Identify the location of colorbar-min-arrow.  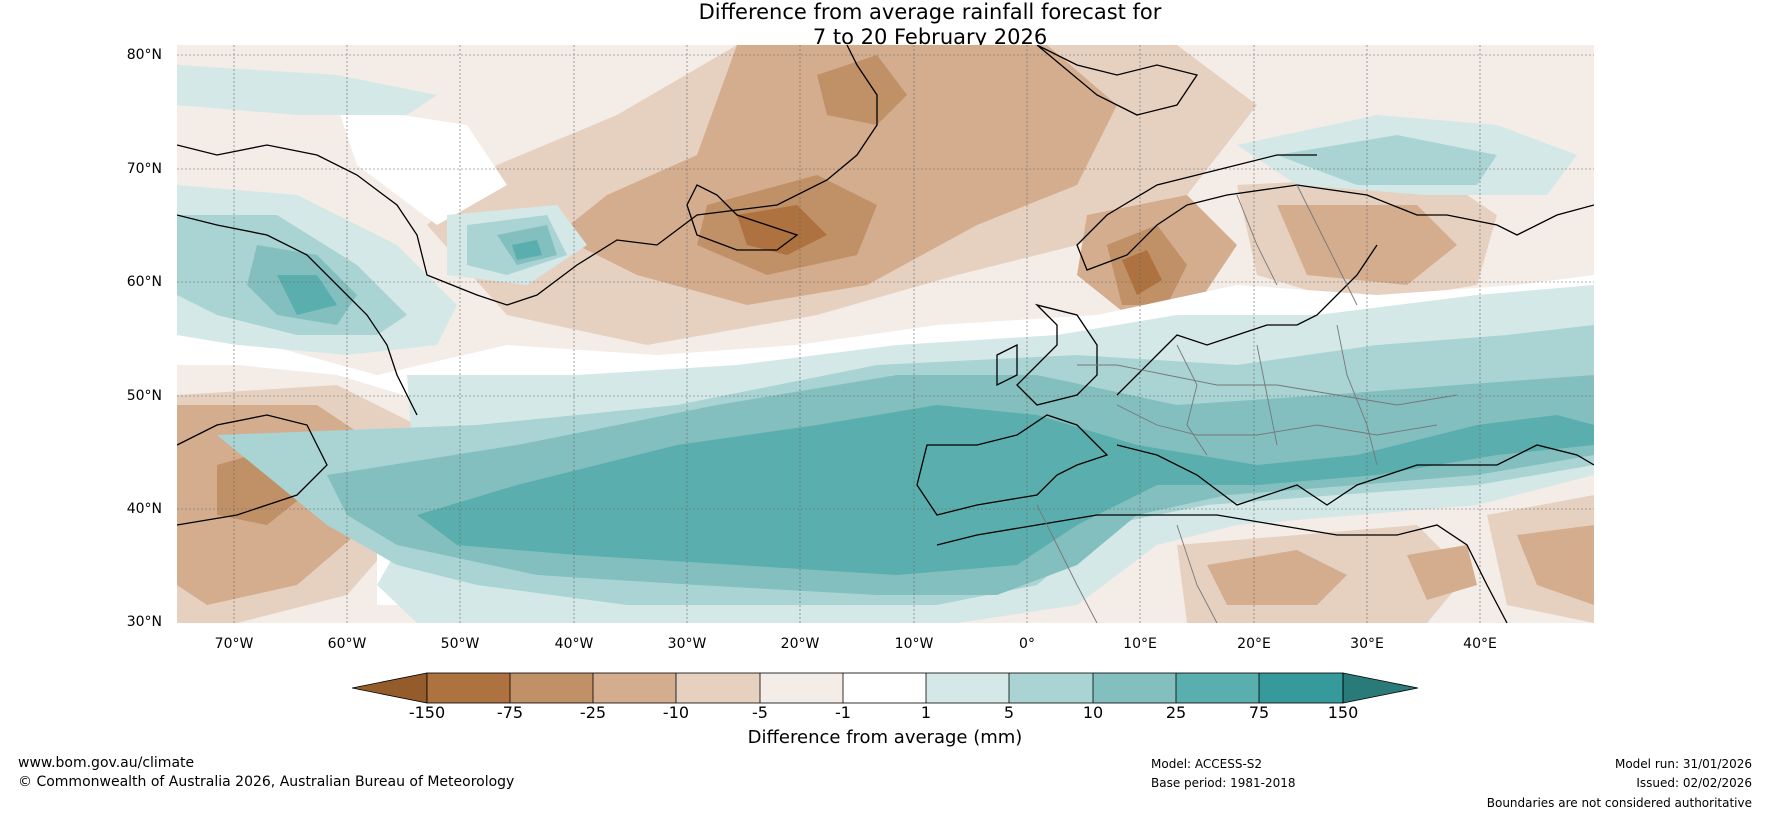
(389, 688).